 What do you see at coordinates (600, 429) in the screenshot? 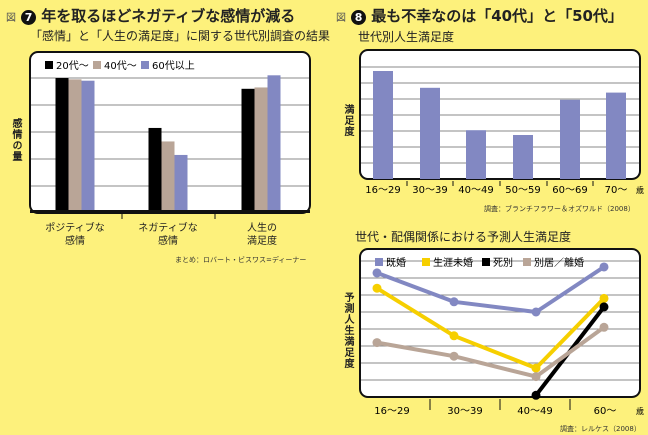
I see `chart3-source: 調査：レルケス（2008）` at bounding box center [600, 429].